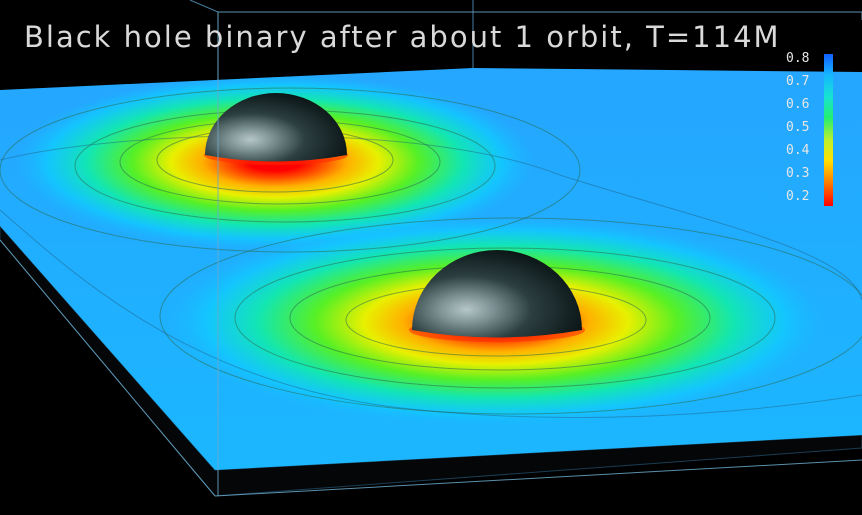 The width and height of the screenshot is (862, 515). What do you see at coordinates (798, 196) in the screenshot?
I see `colorbar-tick: 0.2` at bounding box center [798, 196].